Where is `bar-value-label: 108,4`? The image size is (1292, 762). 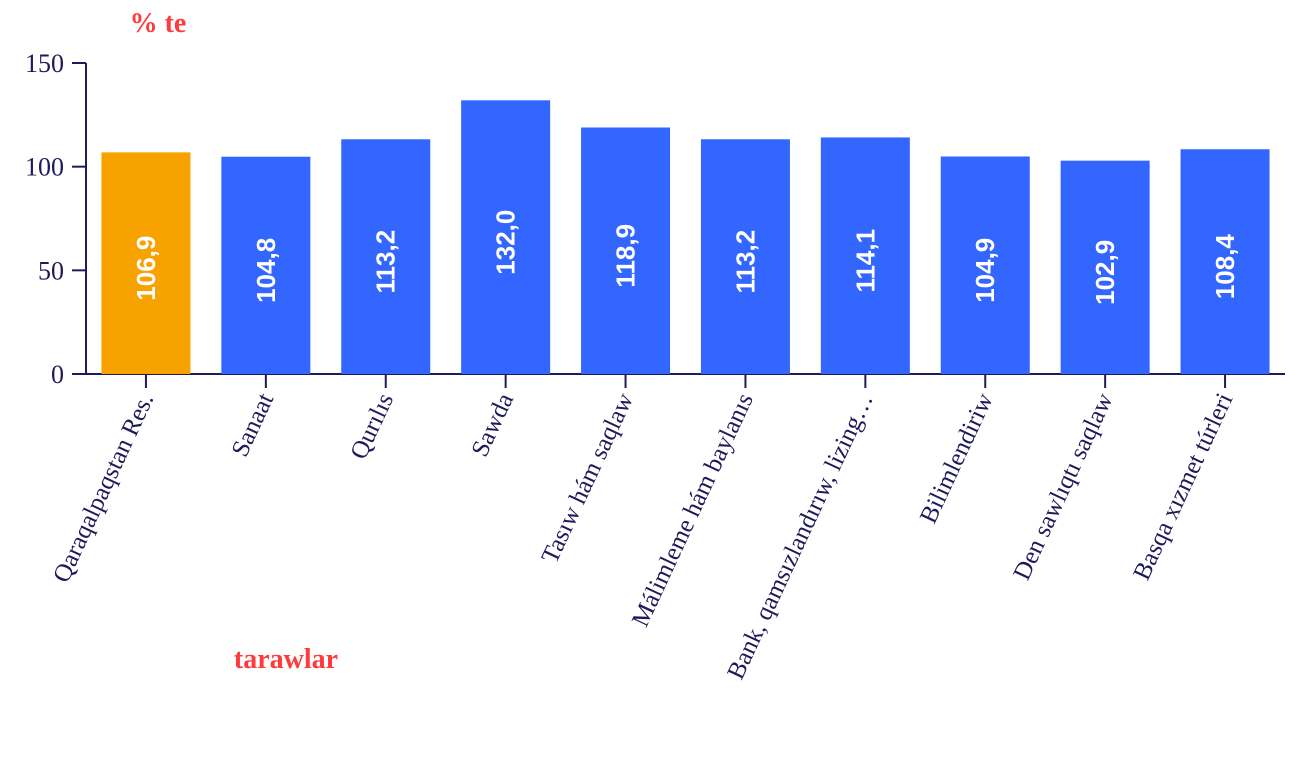 bar-value-label: 108,4 is located at coordinates (1225, 267).